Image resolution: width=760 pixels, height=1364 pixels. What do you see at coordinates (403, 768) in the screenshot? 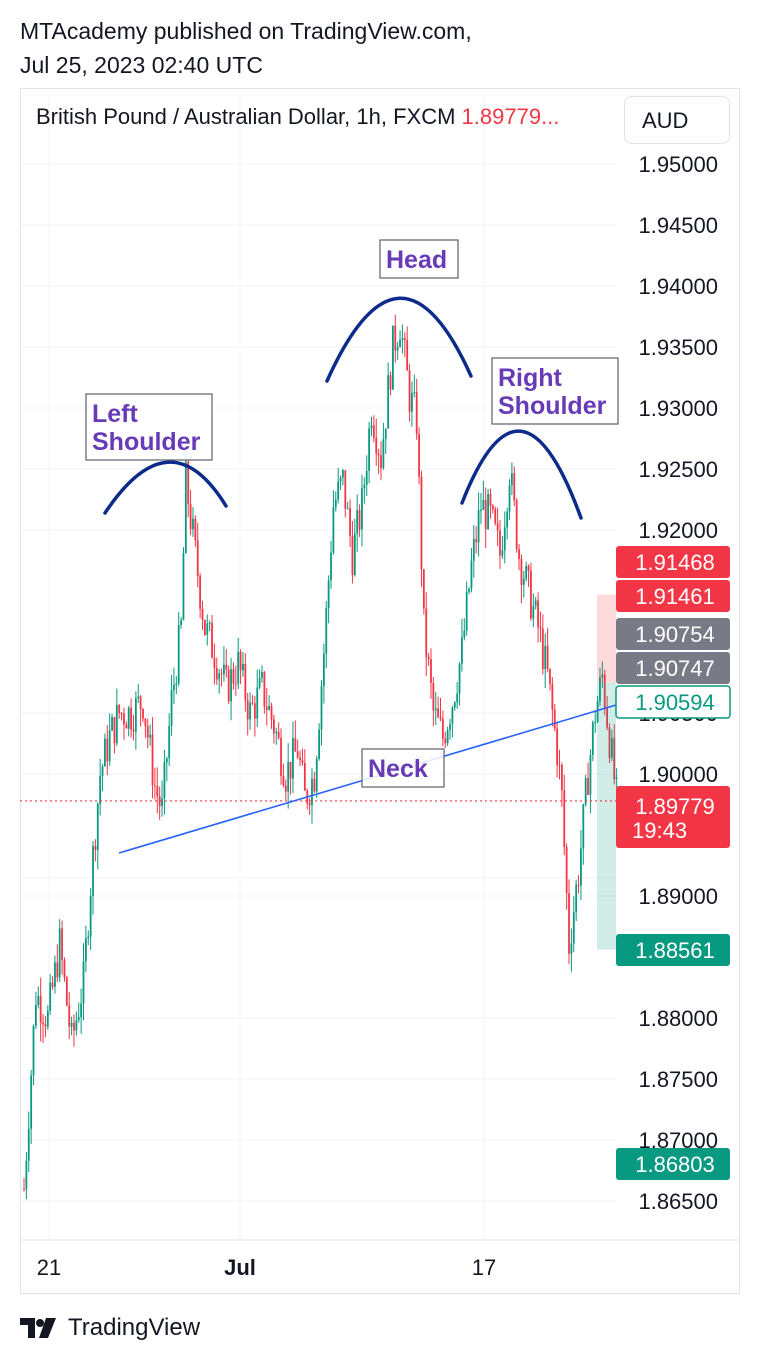
I see `annotation-neck-box` at bounding box center [403, 768].